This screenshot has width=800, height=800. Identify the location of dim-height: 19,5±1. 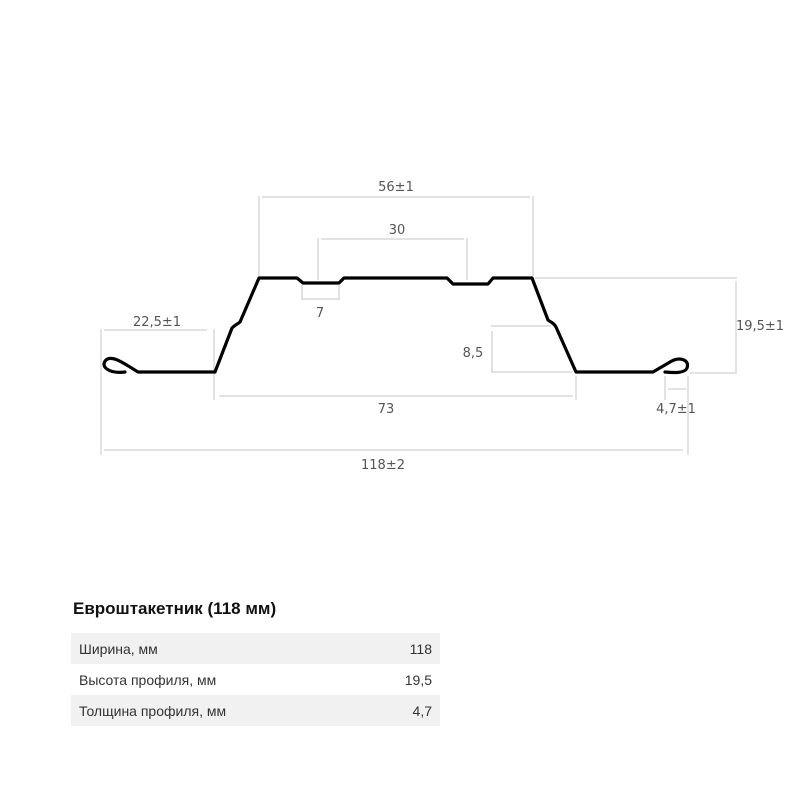
(760, 326).